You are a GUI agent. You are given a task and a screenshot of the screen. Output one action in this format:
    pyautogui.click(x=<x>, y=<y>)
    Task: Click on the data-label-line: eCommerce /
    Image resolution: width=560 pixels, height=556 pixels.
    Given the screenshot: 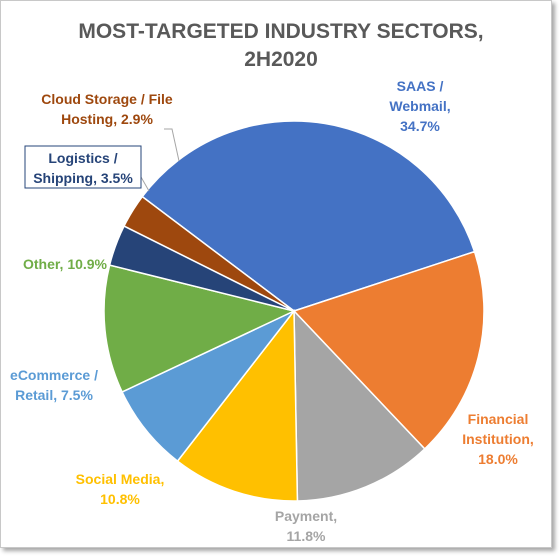 What is the action you would take?
    pyautogui.click(x=54, y=375)
    